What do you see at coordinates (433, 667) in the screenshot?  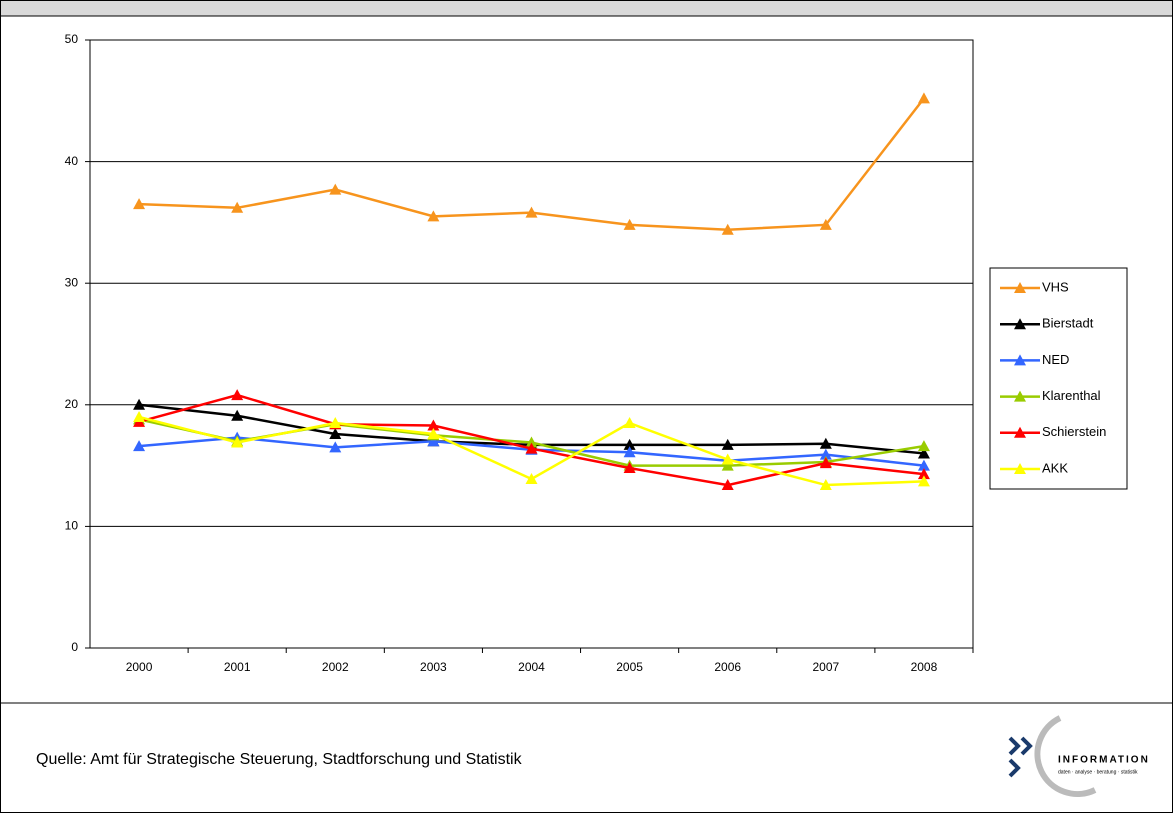 I see `x-tick-label: 2003` at bounding box center [433, 667].